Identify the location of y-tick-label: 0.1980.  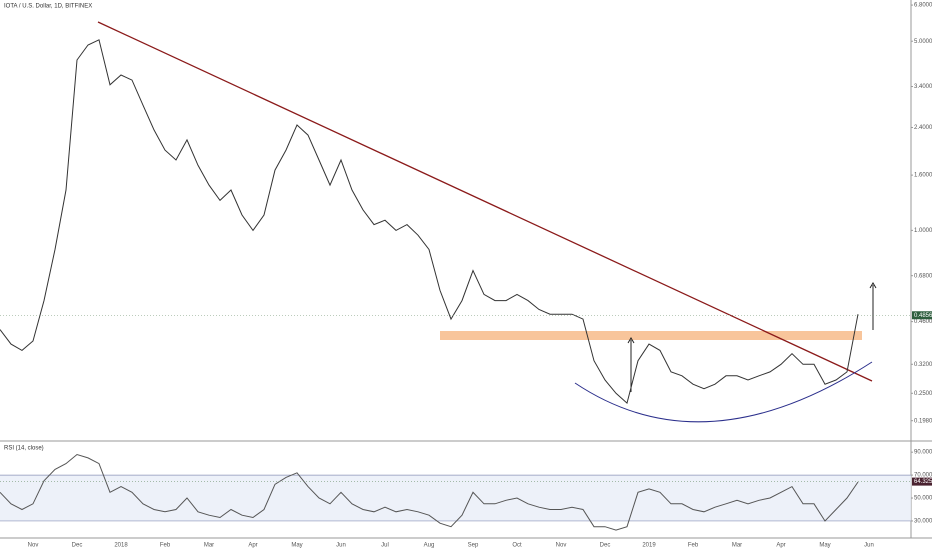
(923, 421).